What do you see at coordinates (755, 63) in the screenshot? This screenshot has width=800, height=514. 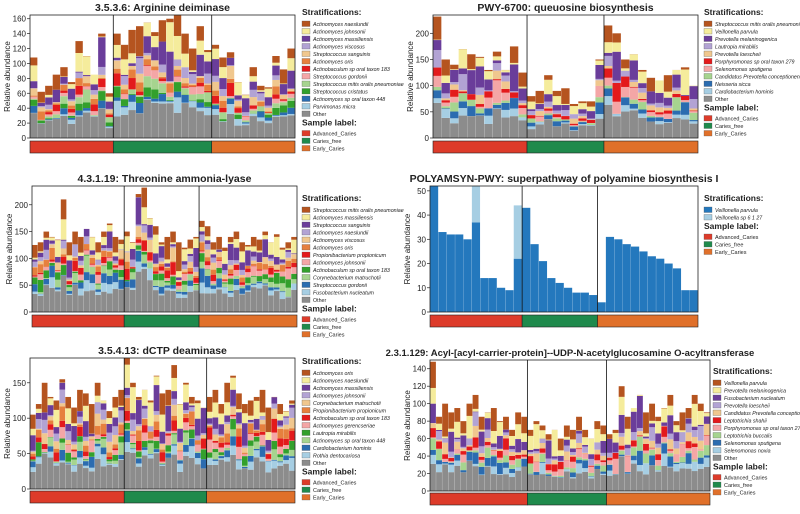 I see `legend-item-label: Porphyromonas sp oral taxon 279` at bounding box center [755, 63].